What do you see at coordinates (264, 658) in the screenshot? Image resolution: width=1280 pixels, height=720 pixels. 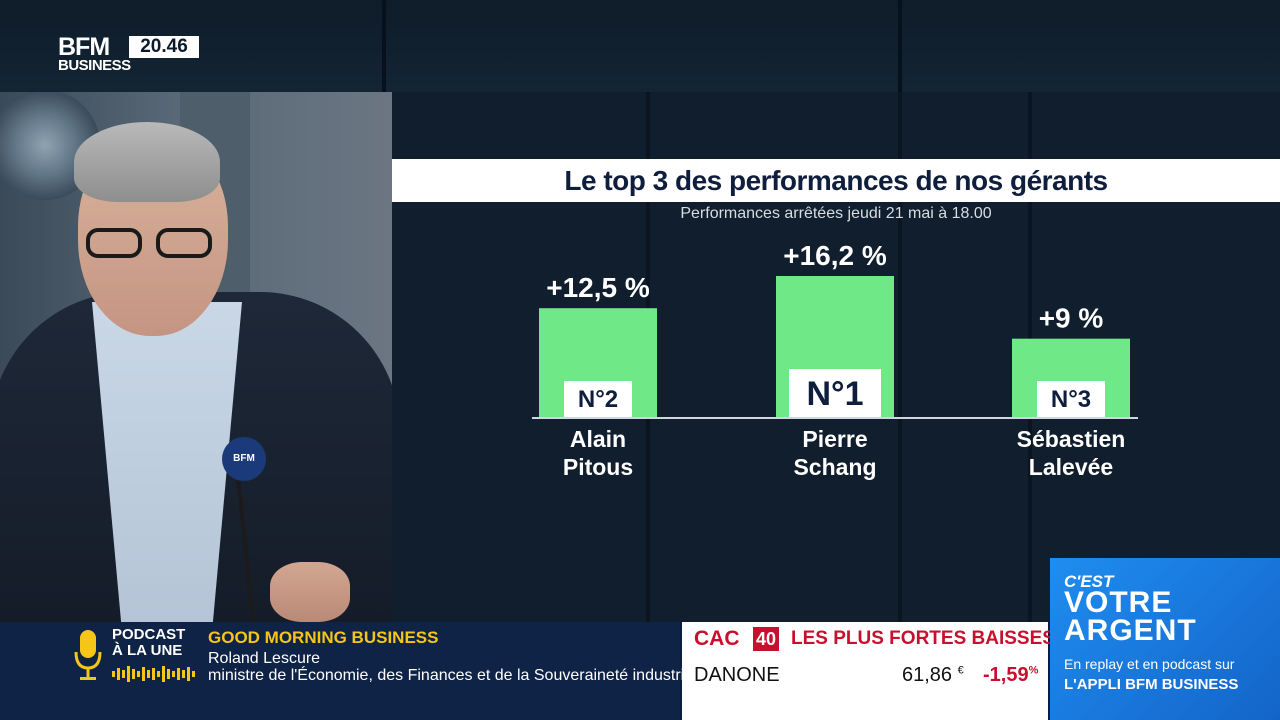 I see `guest-name: Roland Lescure` at bounding box center [264, 658].